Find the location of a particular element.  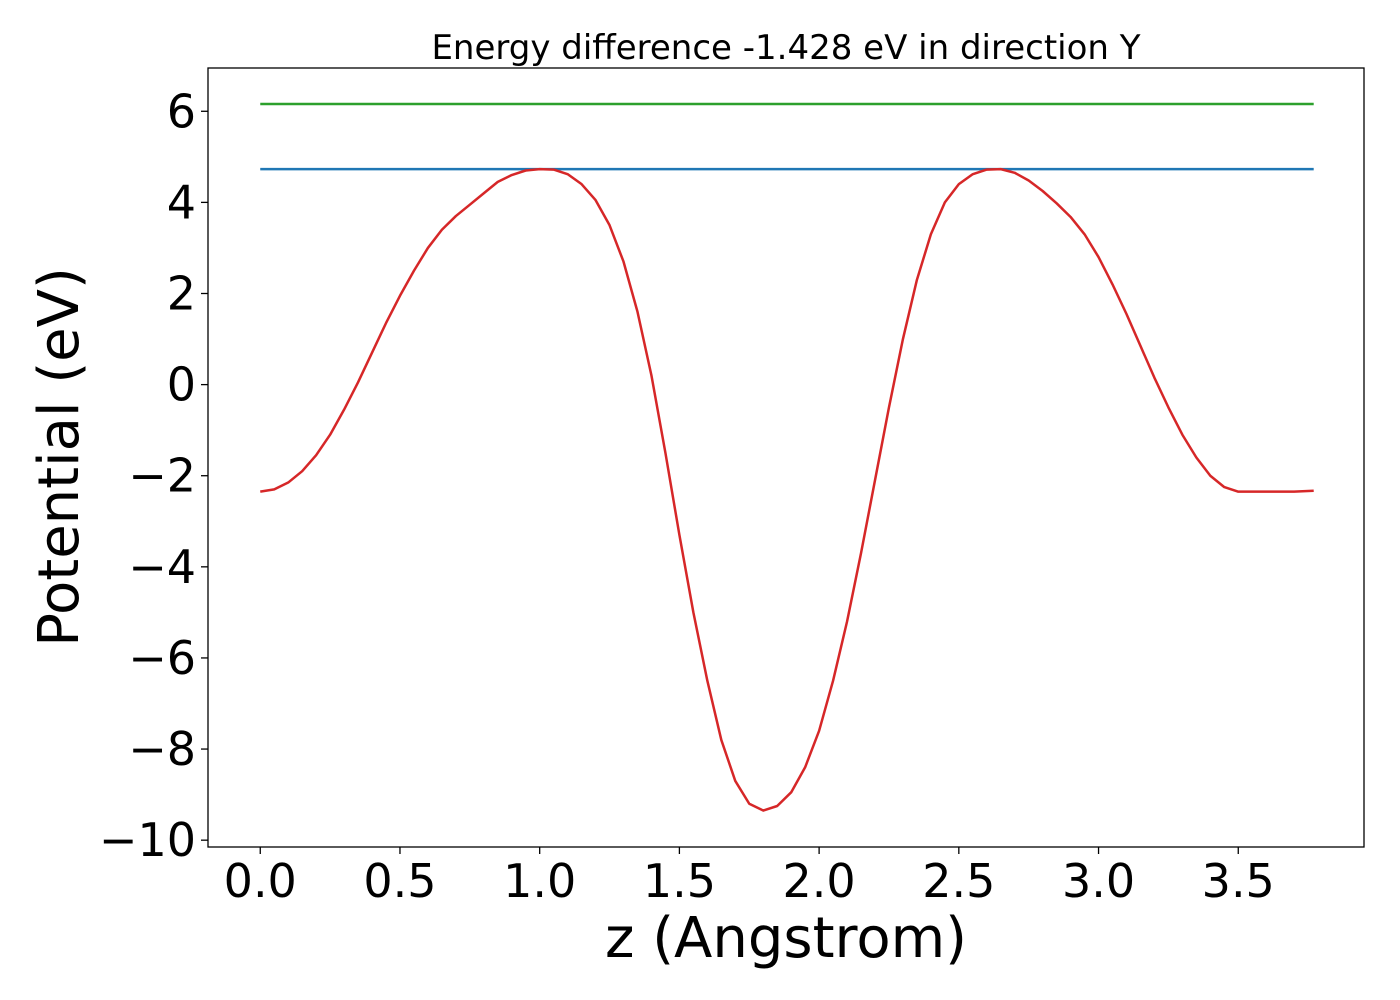

x-tick-label-7: 3.5 is located at coordinates (1238, 881).